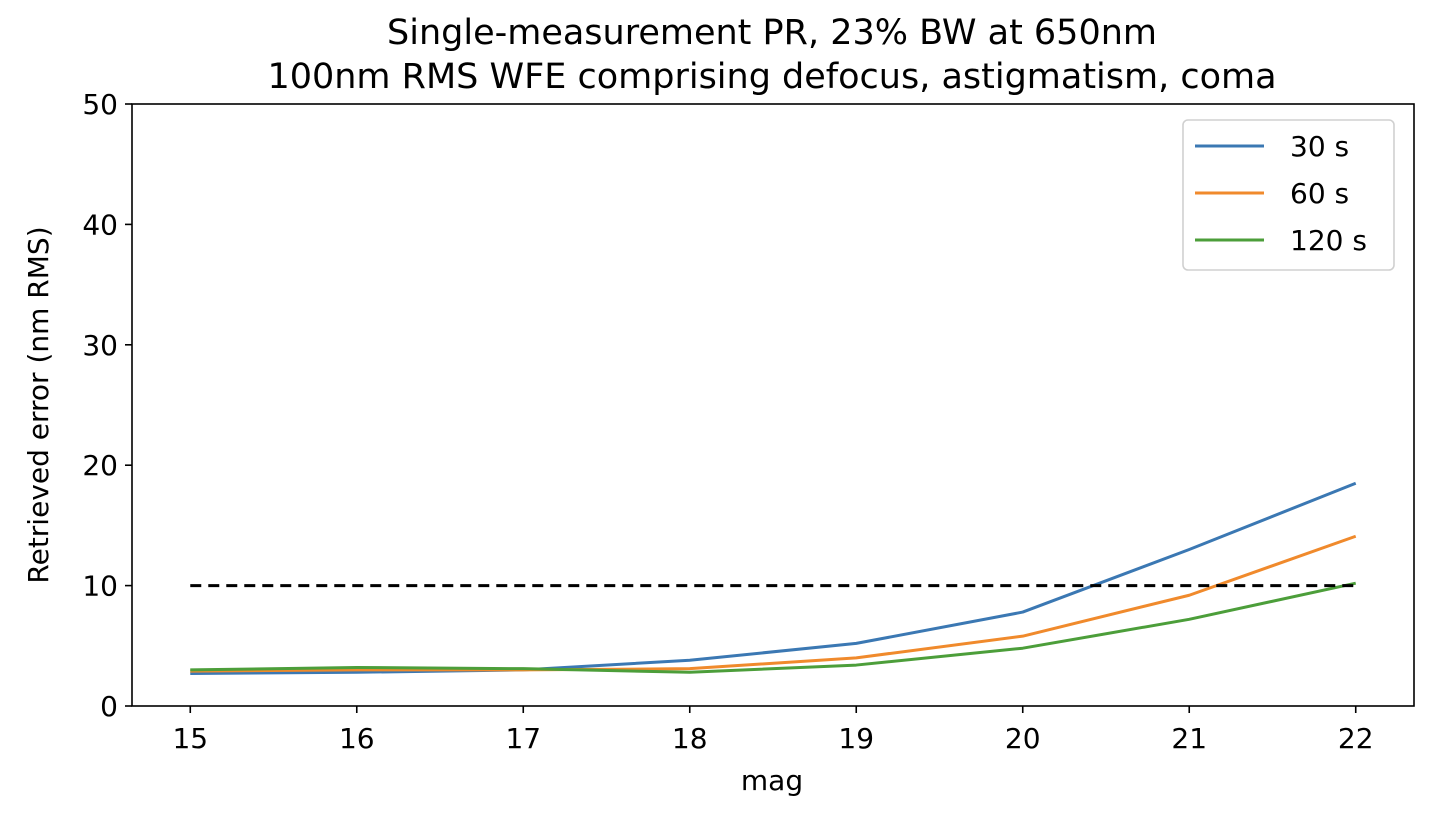 The height and width of the screenshot is (828, 1454). I want to click on legend-box, so click(1288, 195).